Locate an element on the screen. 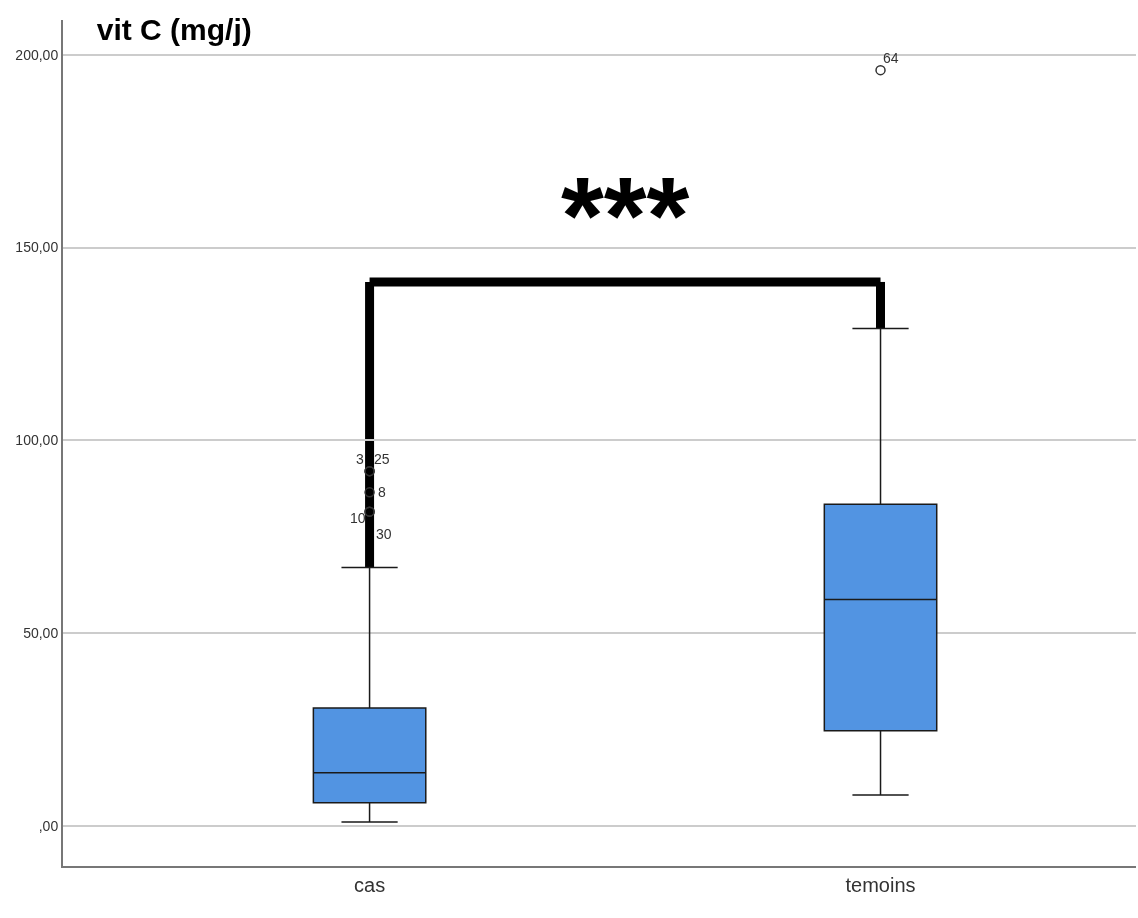  y-tick-label: 100,00 is located at coordinates (37, 440).